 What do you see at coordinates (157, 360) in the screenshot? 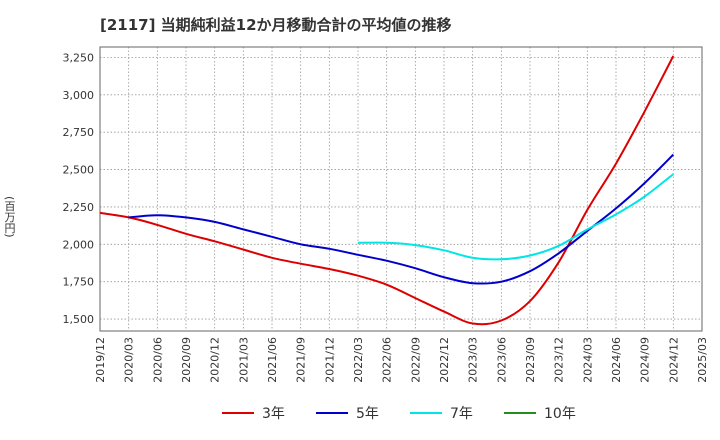
I see `x-tick-label: 2020/06` at bounding box center [157, 360].